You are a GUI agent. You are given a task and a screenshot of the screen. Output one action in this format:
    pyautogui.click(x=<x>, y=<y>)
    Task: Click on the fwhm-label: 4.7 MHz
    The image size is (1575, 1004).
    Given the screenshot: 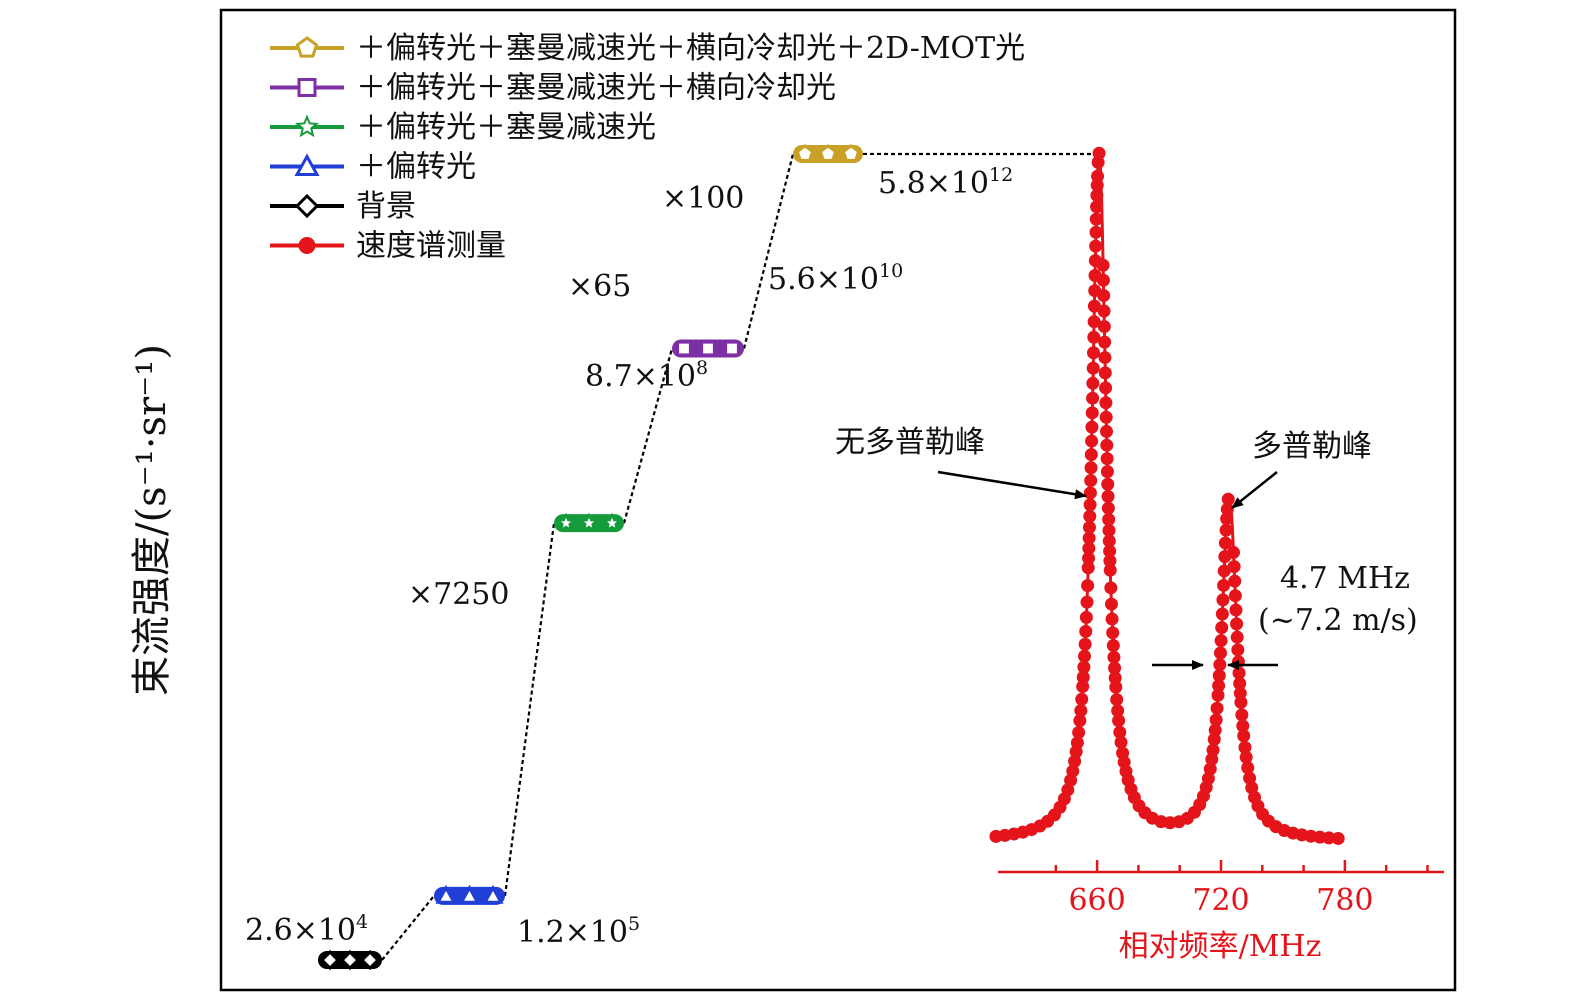 What is the action you would take?
    pyautogui.click(x=1345, y=578)
    